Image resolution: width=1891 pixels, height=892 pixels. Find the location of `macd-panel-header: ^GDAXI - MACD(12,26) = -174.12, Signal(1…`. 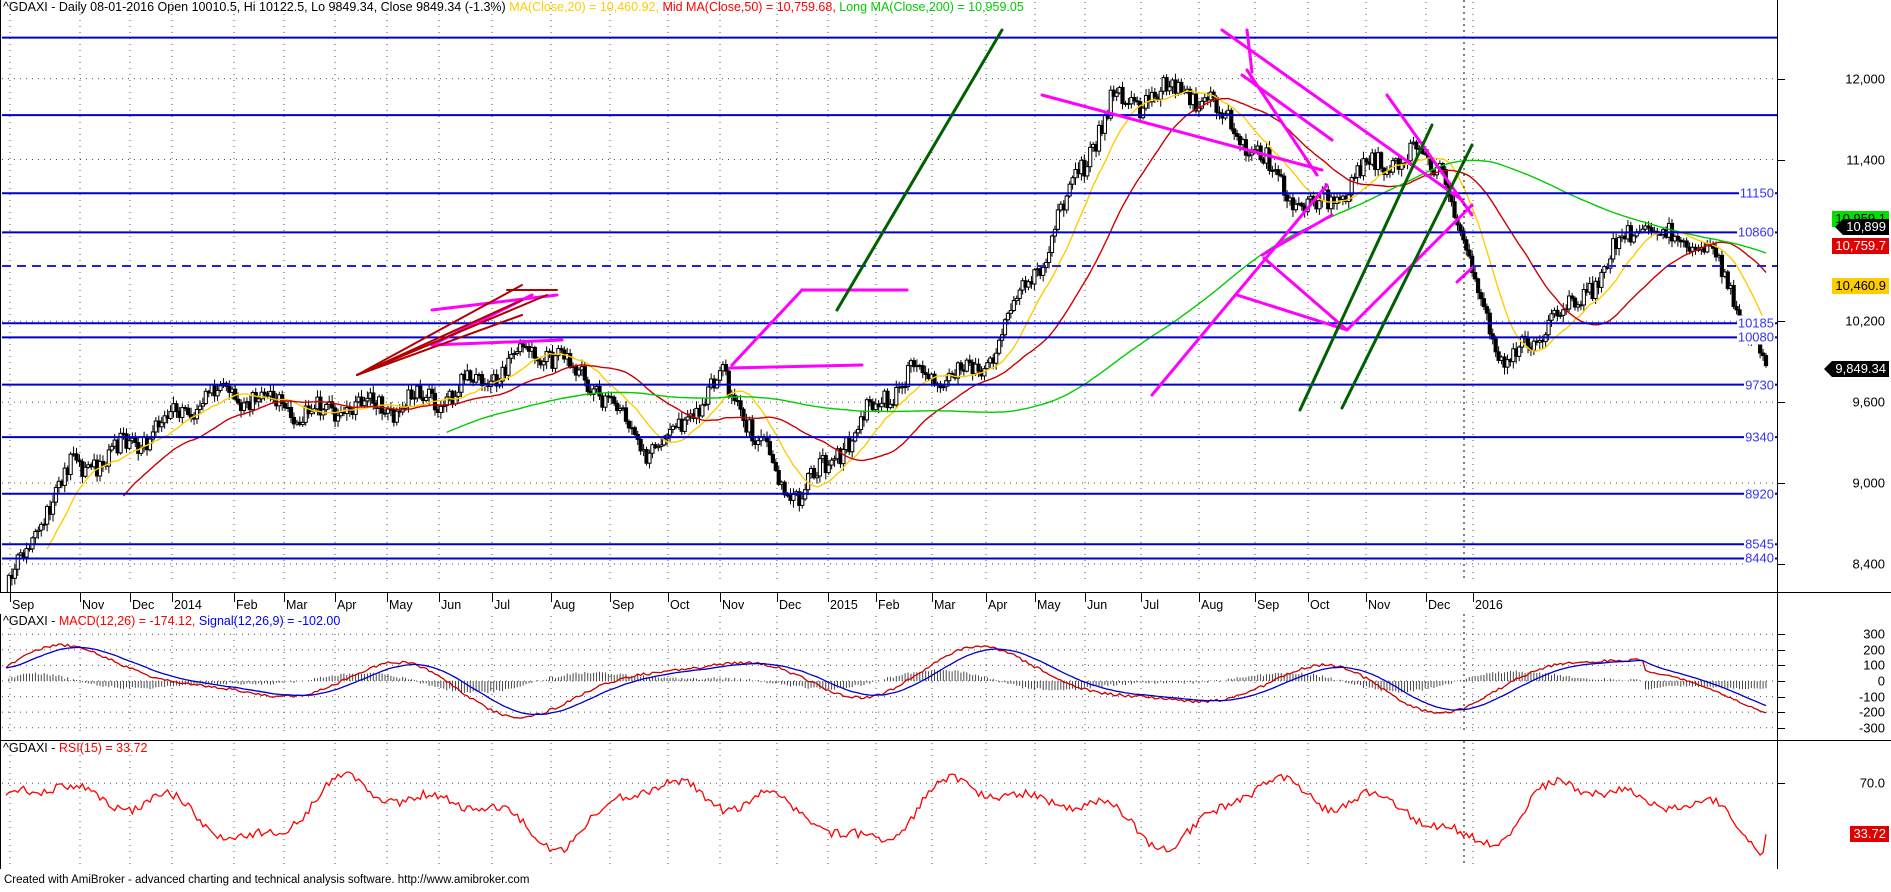

macd-panel-header: ^GDAXI - MACD(12,26) = -174.12, Signal(1… is located at coordinates (171, 621).